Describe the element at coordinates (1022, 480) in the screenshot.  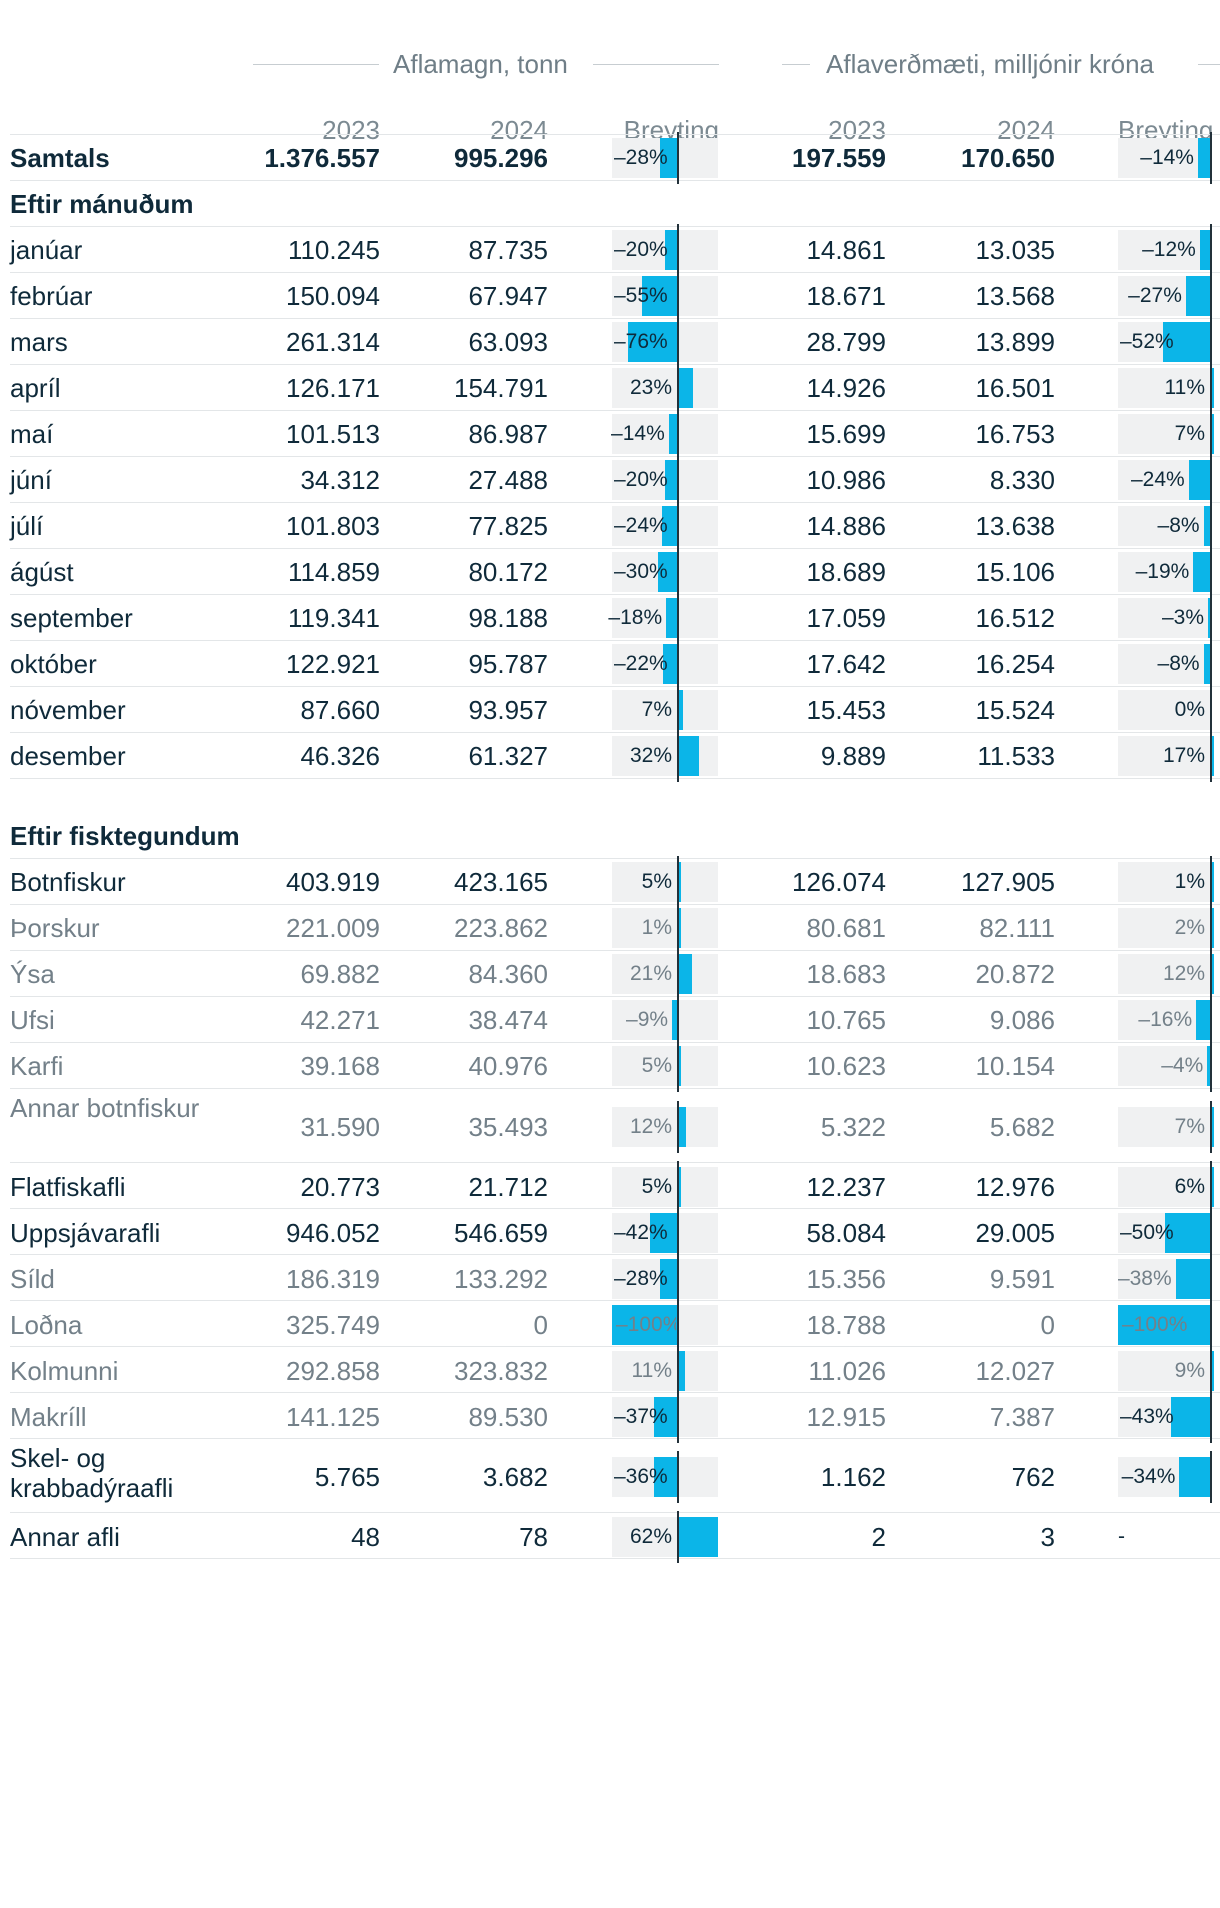
I see `value-2024: 8.330` at that location.